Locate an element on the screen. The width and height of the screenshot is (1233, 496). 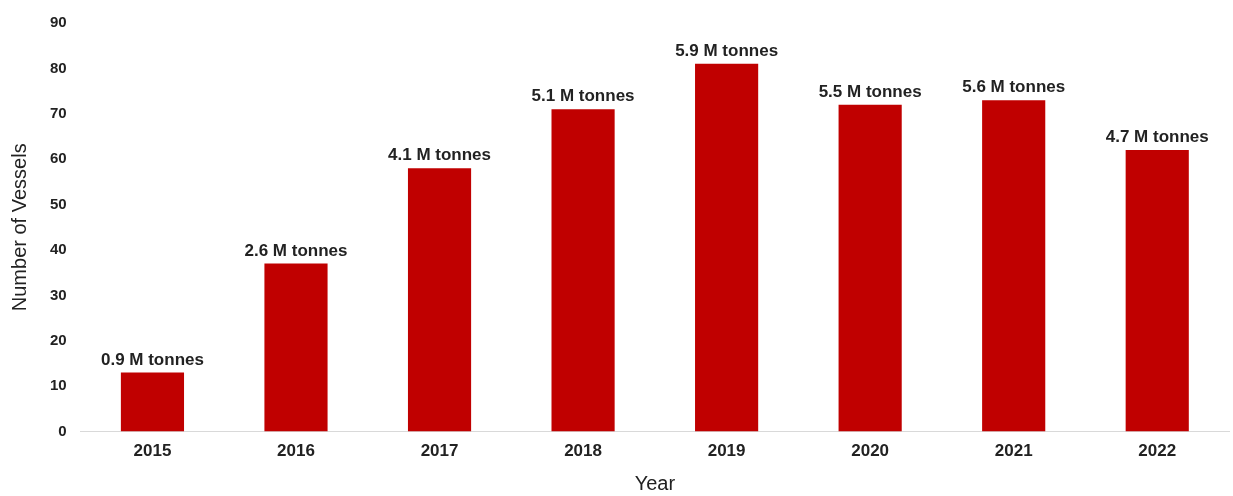
annotation: 5.6 M tonnes is located at coordinates (1014, 87).